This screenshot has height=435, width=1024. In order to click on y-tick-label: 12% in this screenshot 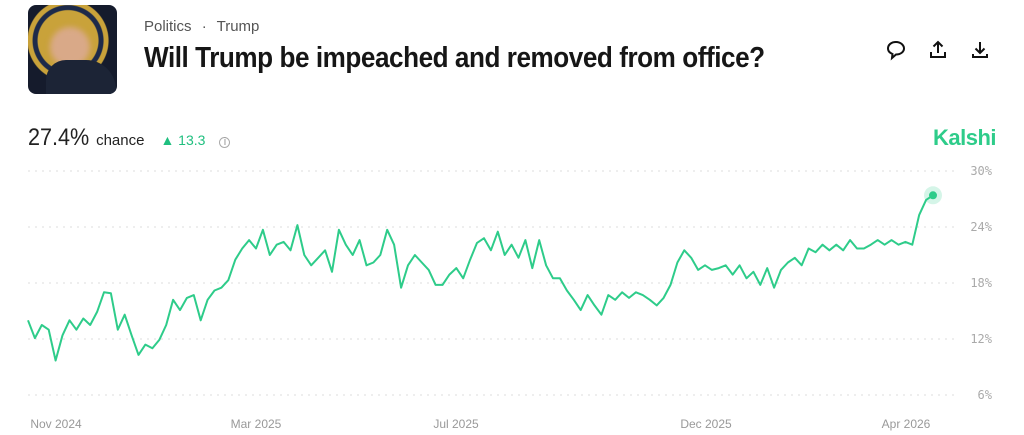, I will do `click(981, 339)`.